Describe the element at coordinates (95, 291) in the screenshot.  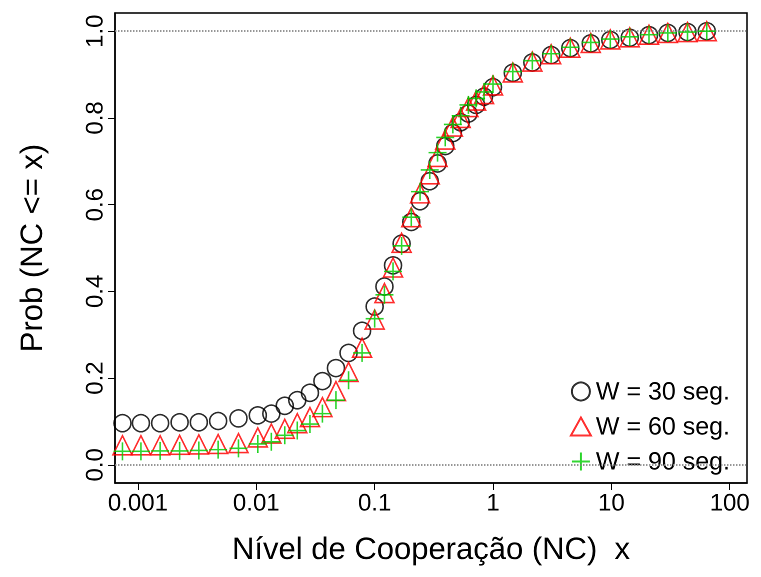
I see `y-tick-label: 0.4` at that location.